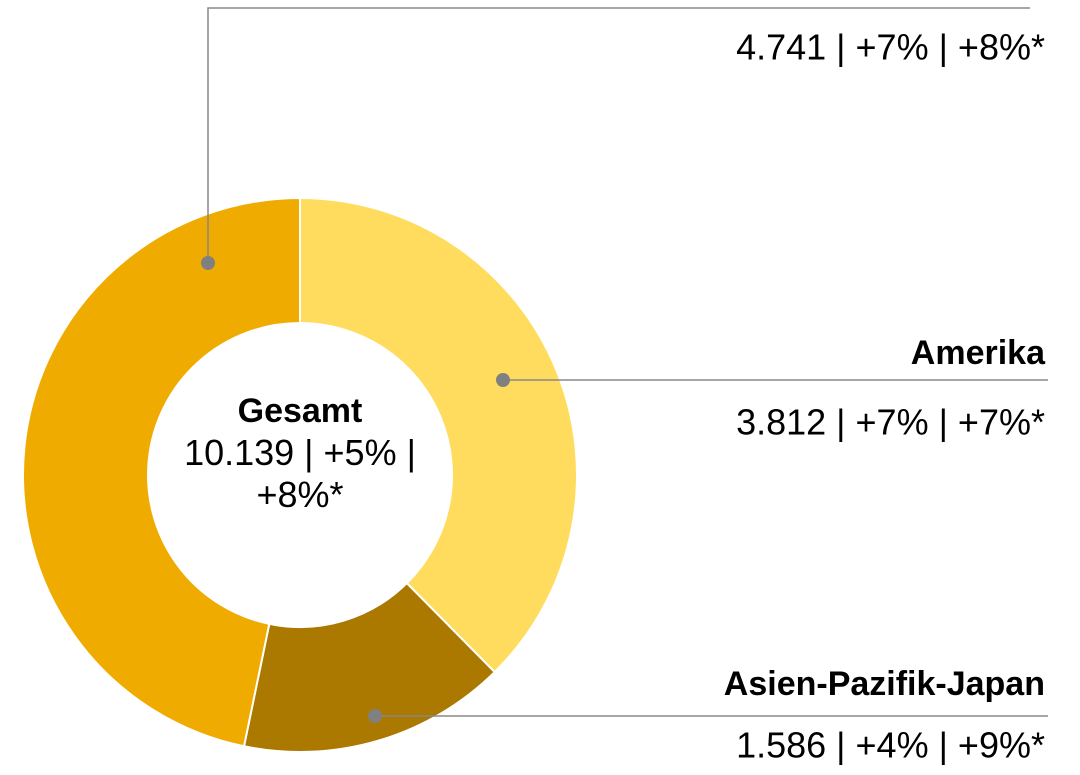 The height and width of the screenshot is (775, 1080). I want to click on value-label: 3.812 | +7% | +7%*, so click(890, 422).